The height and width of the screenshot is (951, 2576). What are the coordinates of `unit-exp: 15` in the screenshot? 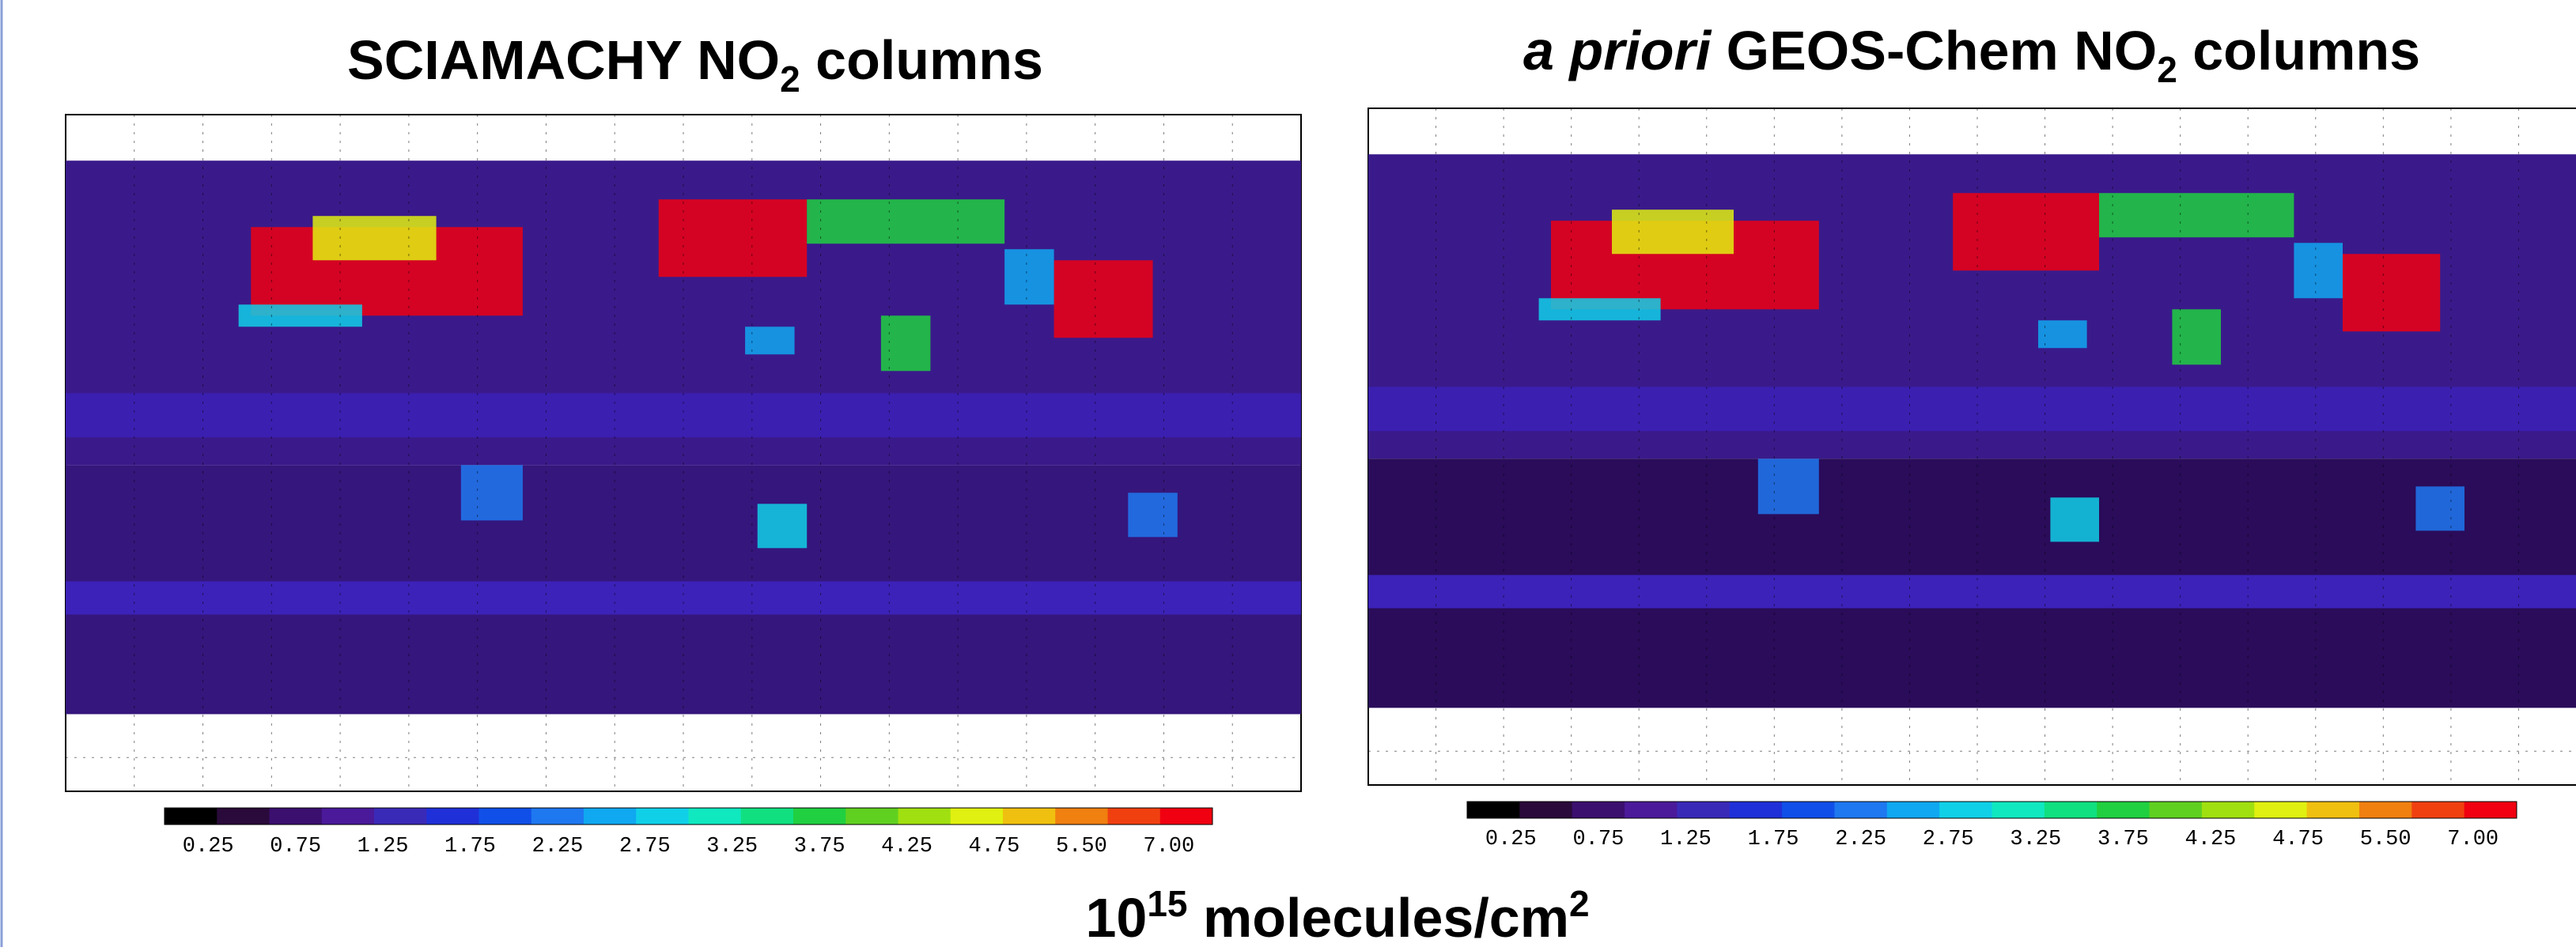 It's located at (1167, 903).